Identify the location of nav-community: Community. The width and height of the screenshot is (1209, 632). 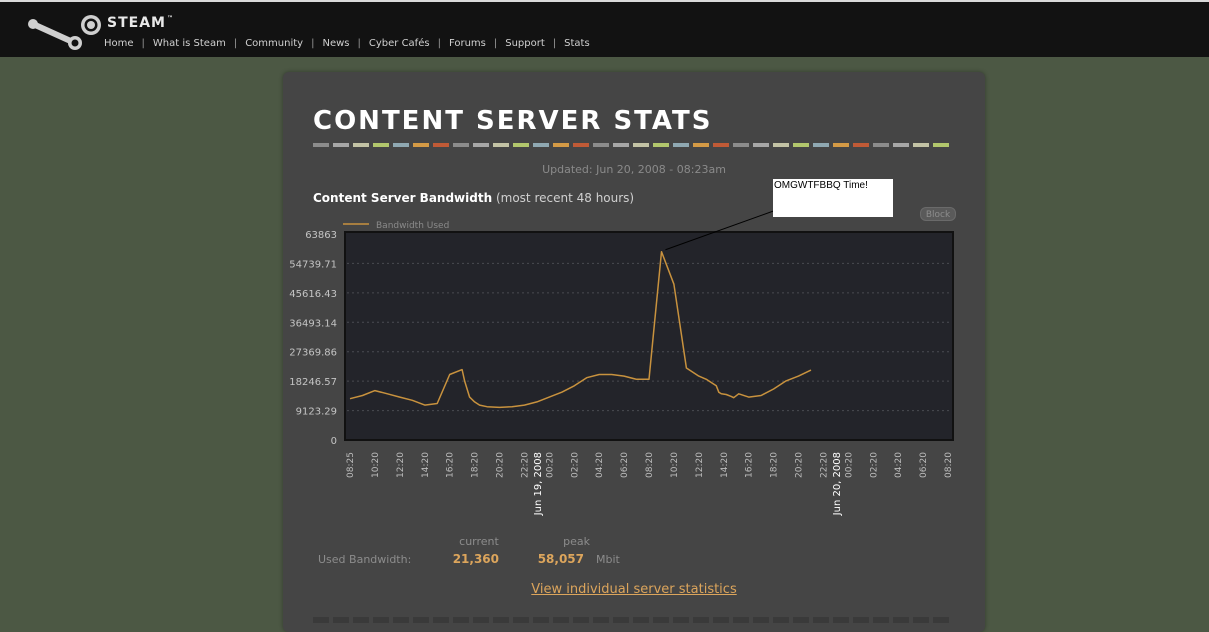
(274, 43).